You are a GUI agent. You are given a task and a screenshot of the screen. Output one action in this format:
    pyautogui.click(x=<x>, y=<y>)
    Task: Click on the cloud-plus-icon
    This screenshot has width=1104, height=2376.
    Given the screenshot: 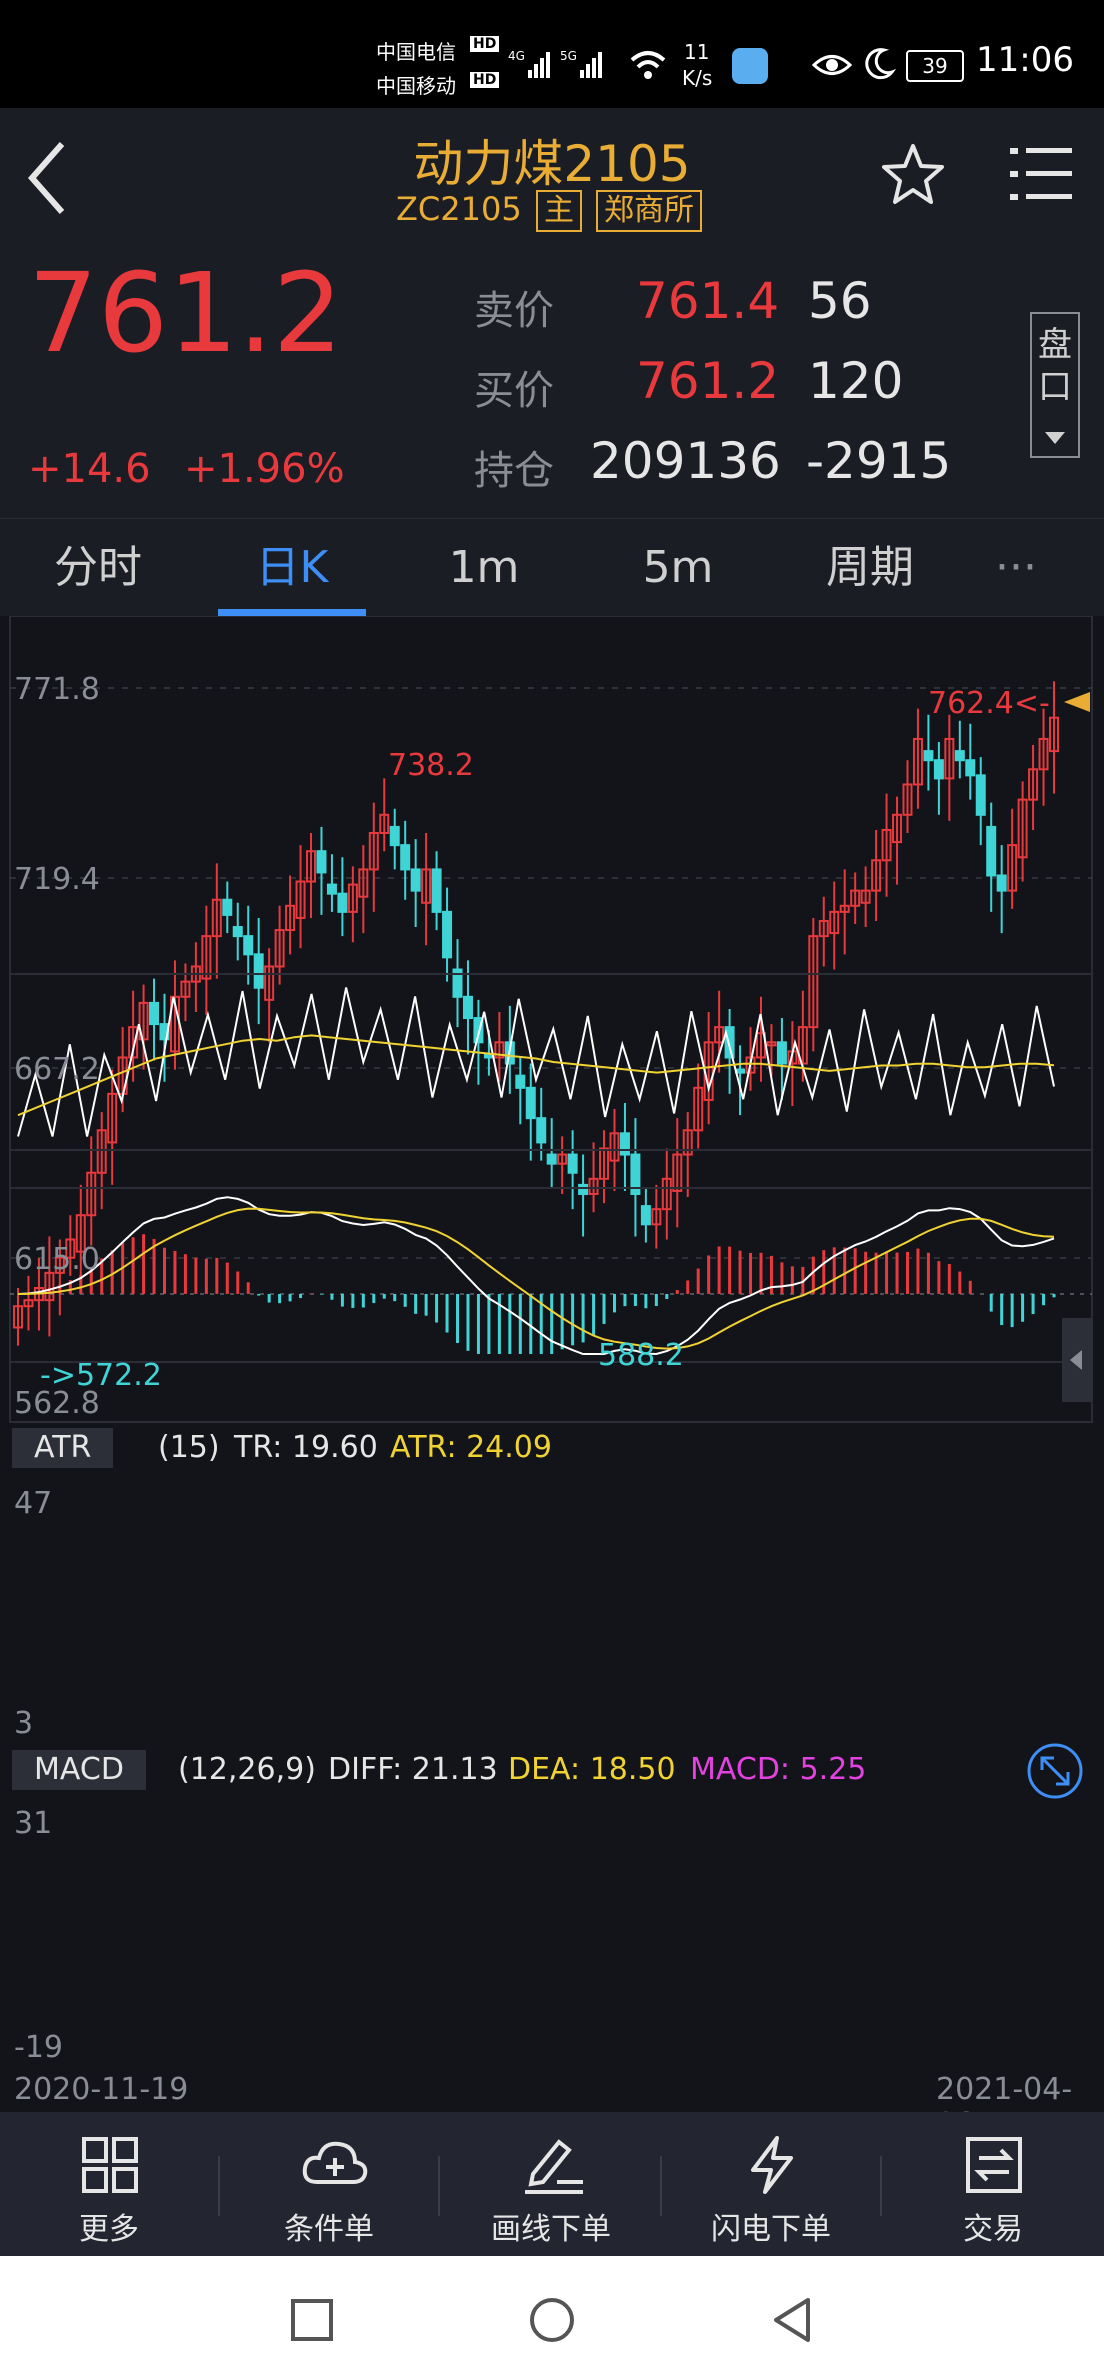 What is the action you would take?
    pyautogui.click(x=335, y=2162)
    